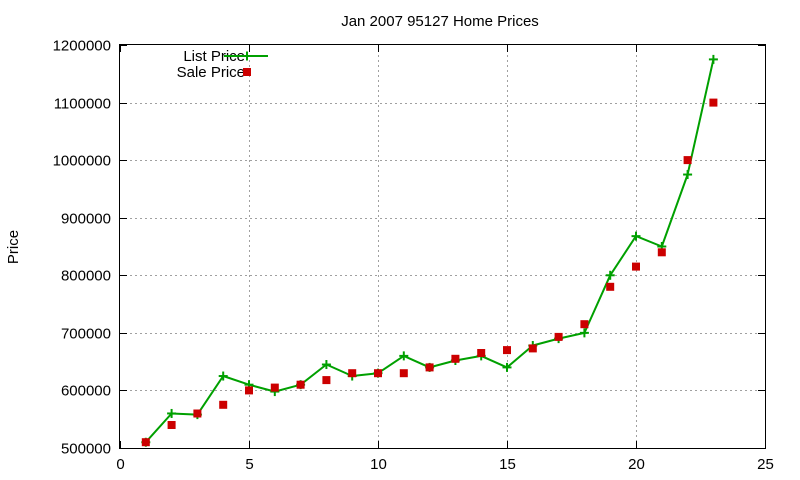 This screenshot has width=800, height=480. What do you see at coordinates (440, 21) in the screenshot?
I see `chart-title: Jan 2007 95127 Home Prices` at bounding box center [440, 21].